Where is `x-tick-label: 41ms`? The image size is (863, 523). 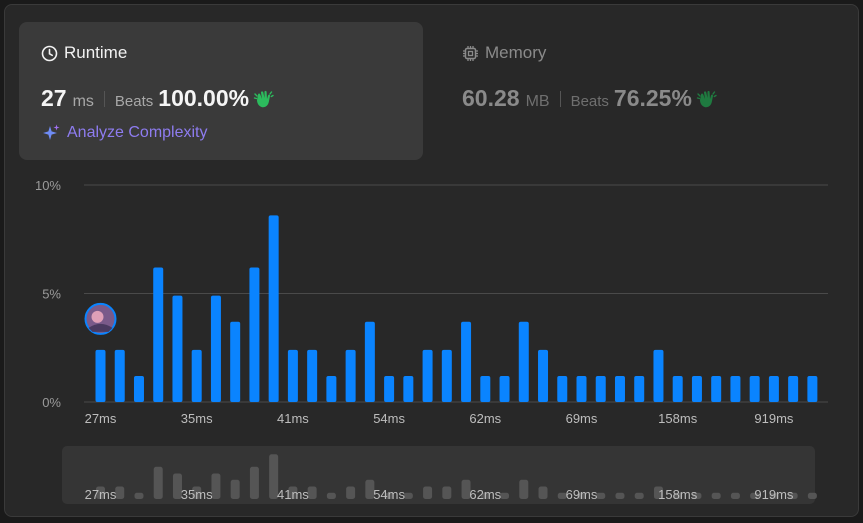 x-tick-label: 41ms is located at coordinates (293, 418).